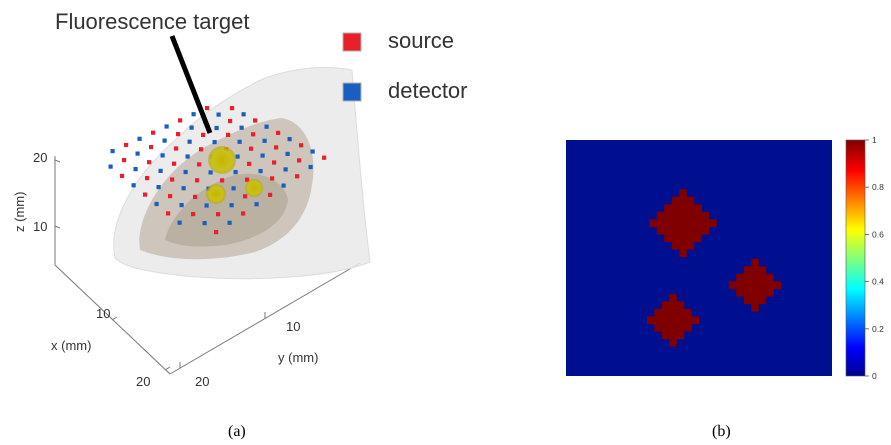 The height and width of the screenshot is (445, 891). Describe the element at coordinates (878, 282) in the screenshot. I see `colorbar-tick-label: 0.4` at that location.